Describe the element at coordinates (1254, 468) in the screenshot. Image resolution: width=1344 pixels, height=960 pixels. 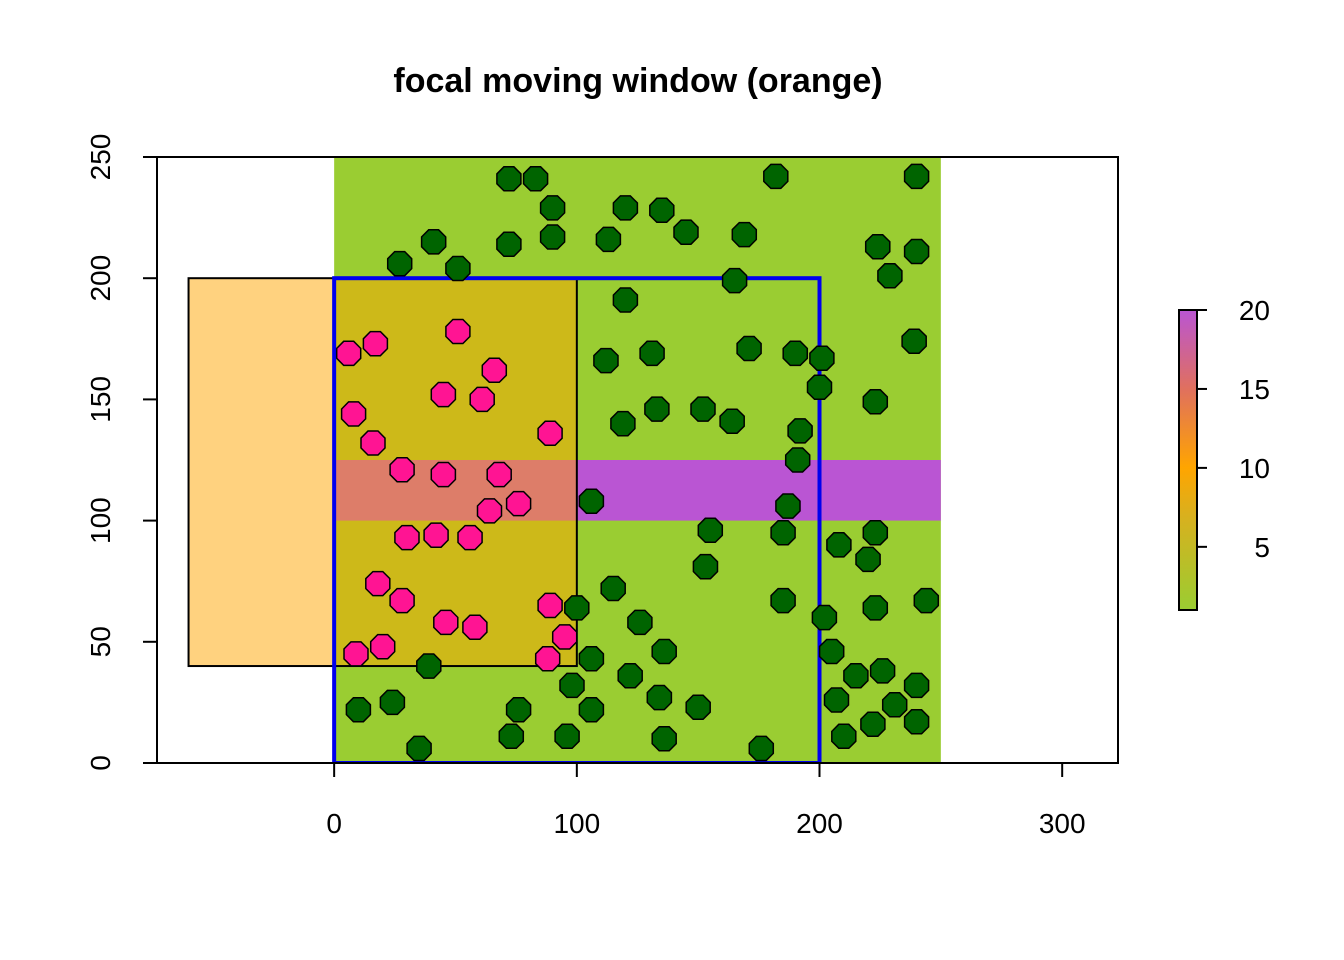
I see `legend-tick-label: 10` at that location.